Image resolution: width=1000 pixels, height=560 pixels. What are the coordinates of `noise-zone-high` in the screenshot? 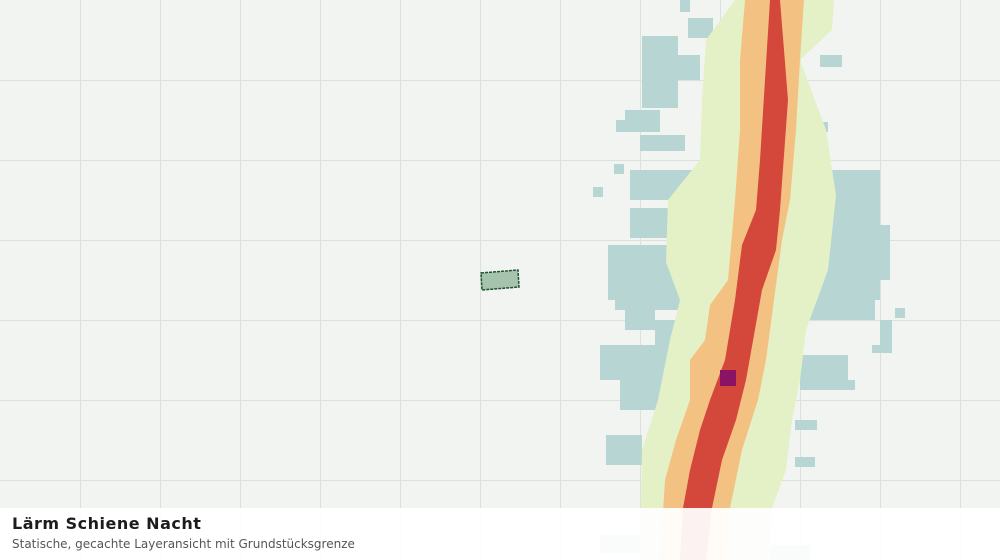 It's located at (734, 280).